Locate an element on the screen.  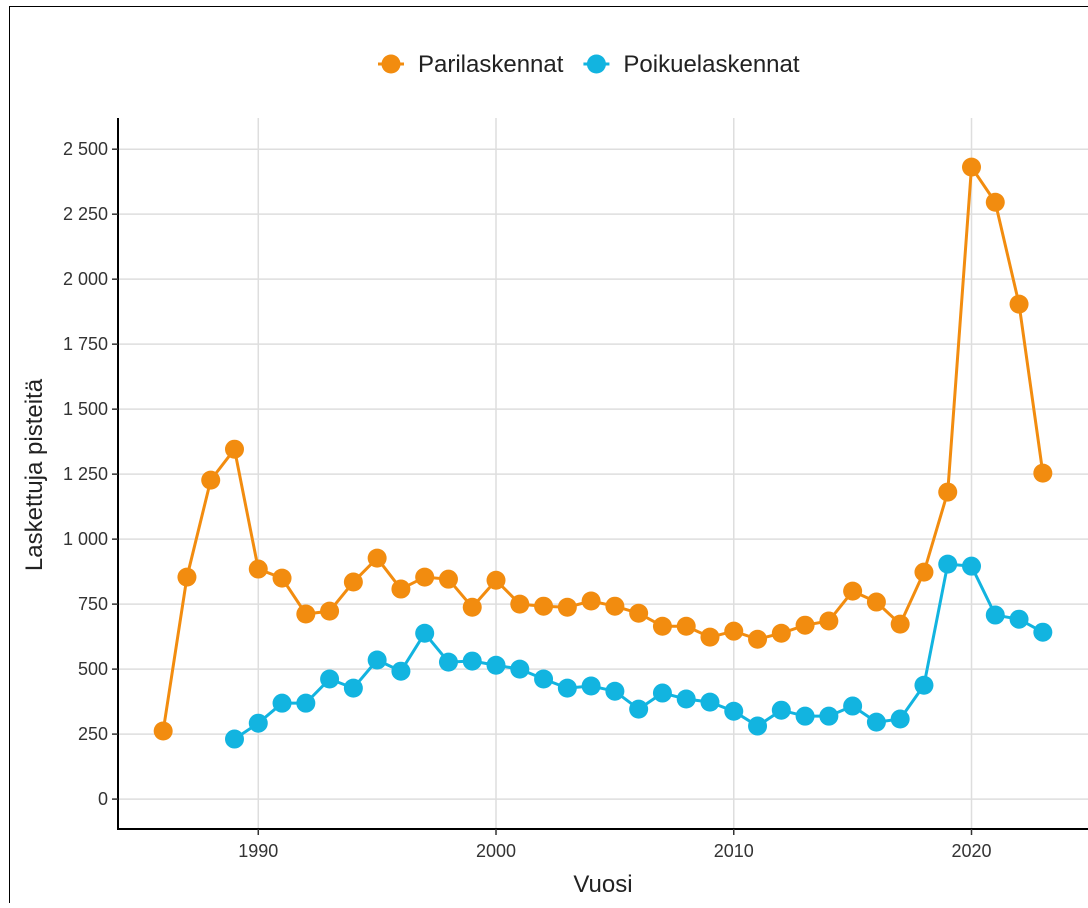
x-tick-label: 2010 is located at coordinates (734, 851).